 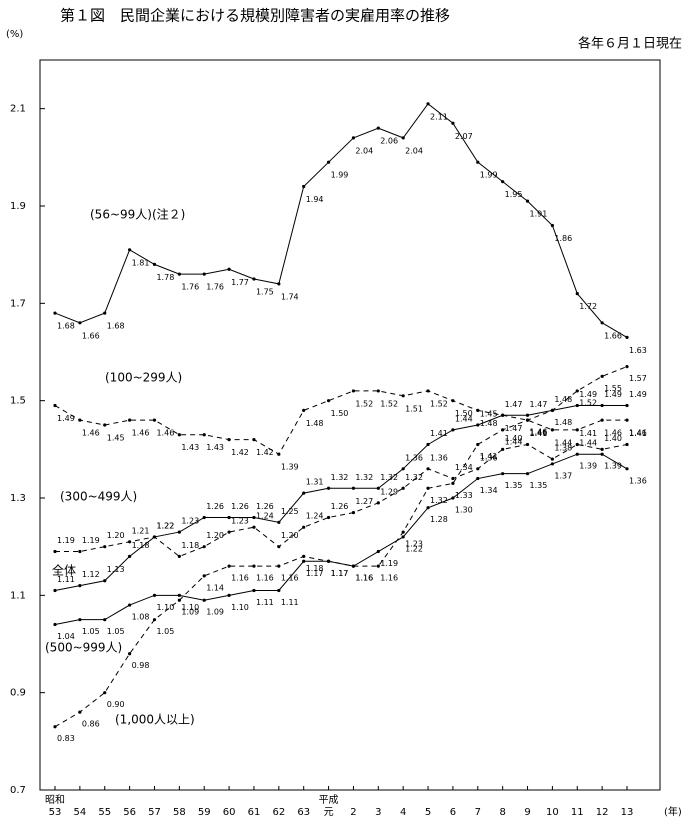 What do you see at coordinates (116, 438) in the screenshot?
I see `value-label: 1.45` at bounding box center [116, 438].